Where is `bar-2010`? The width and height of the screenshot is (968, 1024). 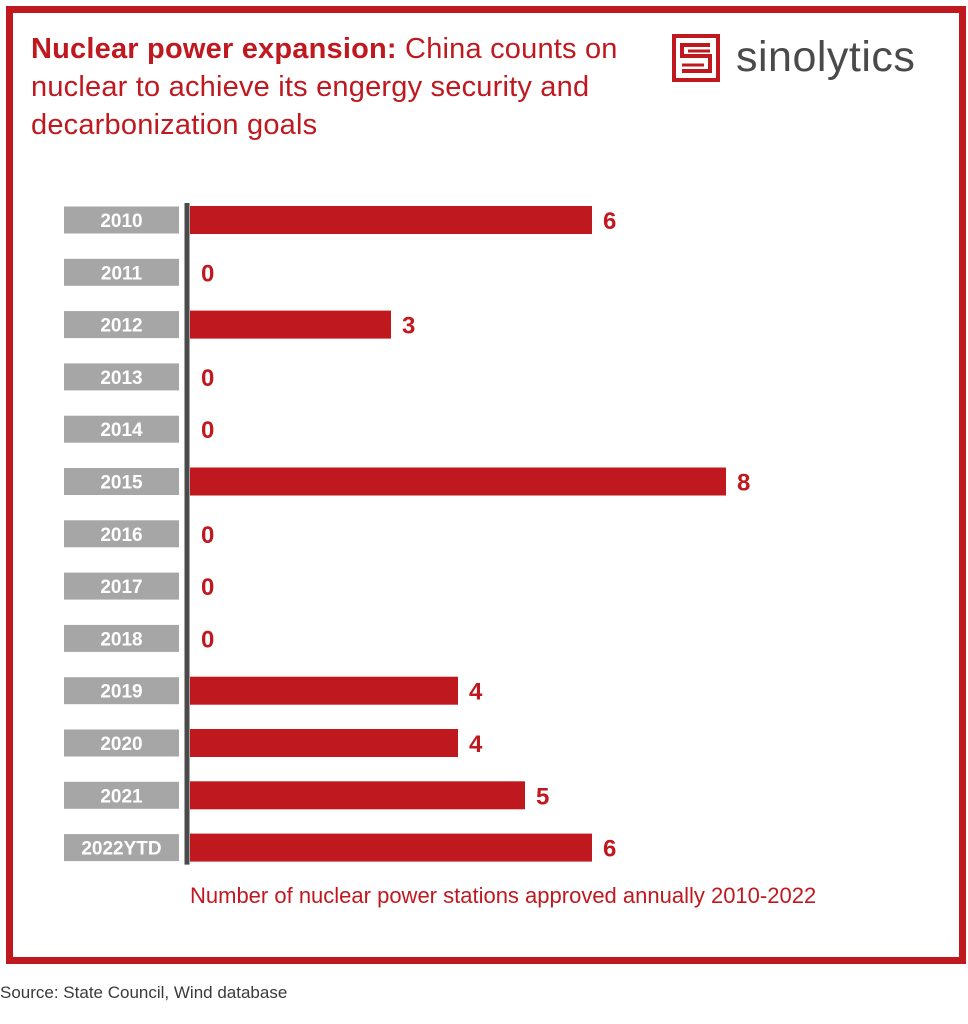 bar-2010 is located at coordinates (391, 220).